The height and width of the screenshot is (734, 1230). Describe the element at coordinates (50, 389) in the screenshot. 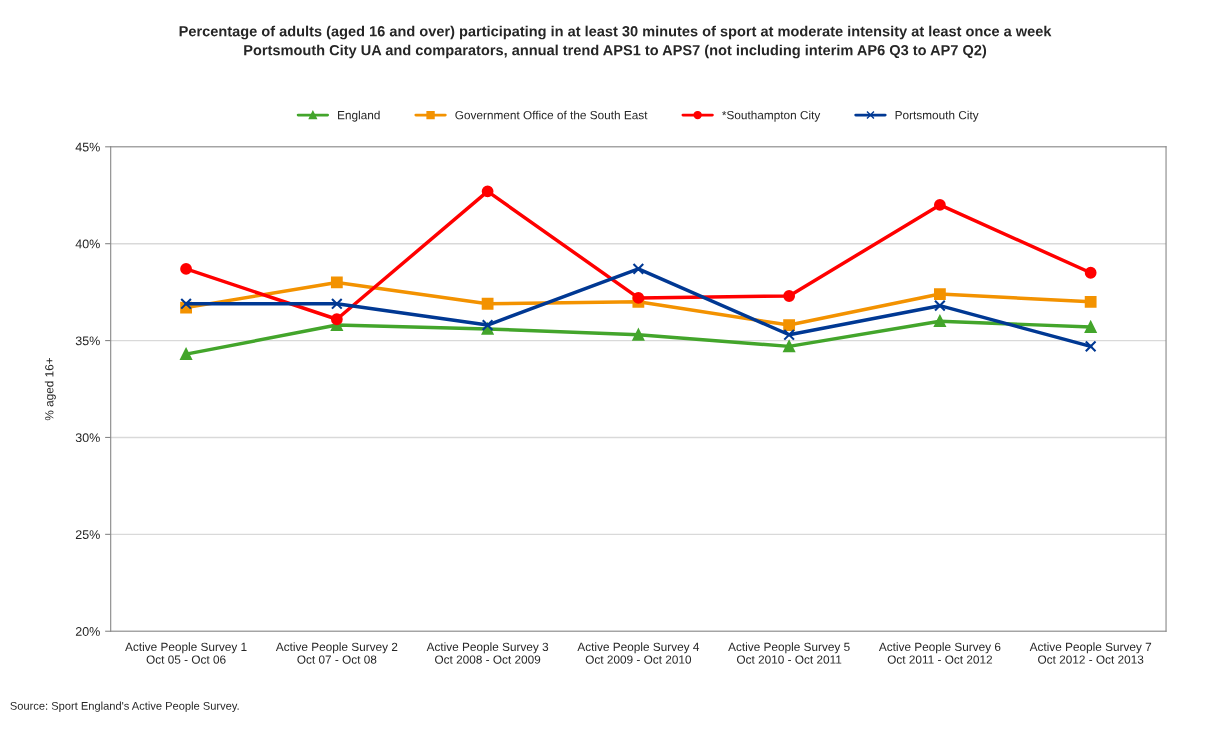

I see `y-axis-title: % aged 16+` at that location.